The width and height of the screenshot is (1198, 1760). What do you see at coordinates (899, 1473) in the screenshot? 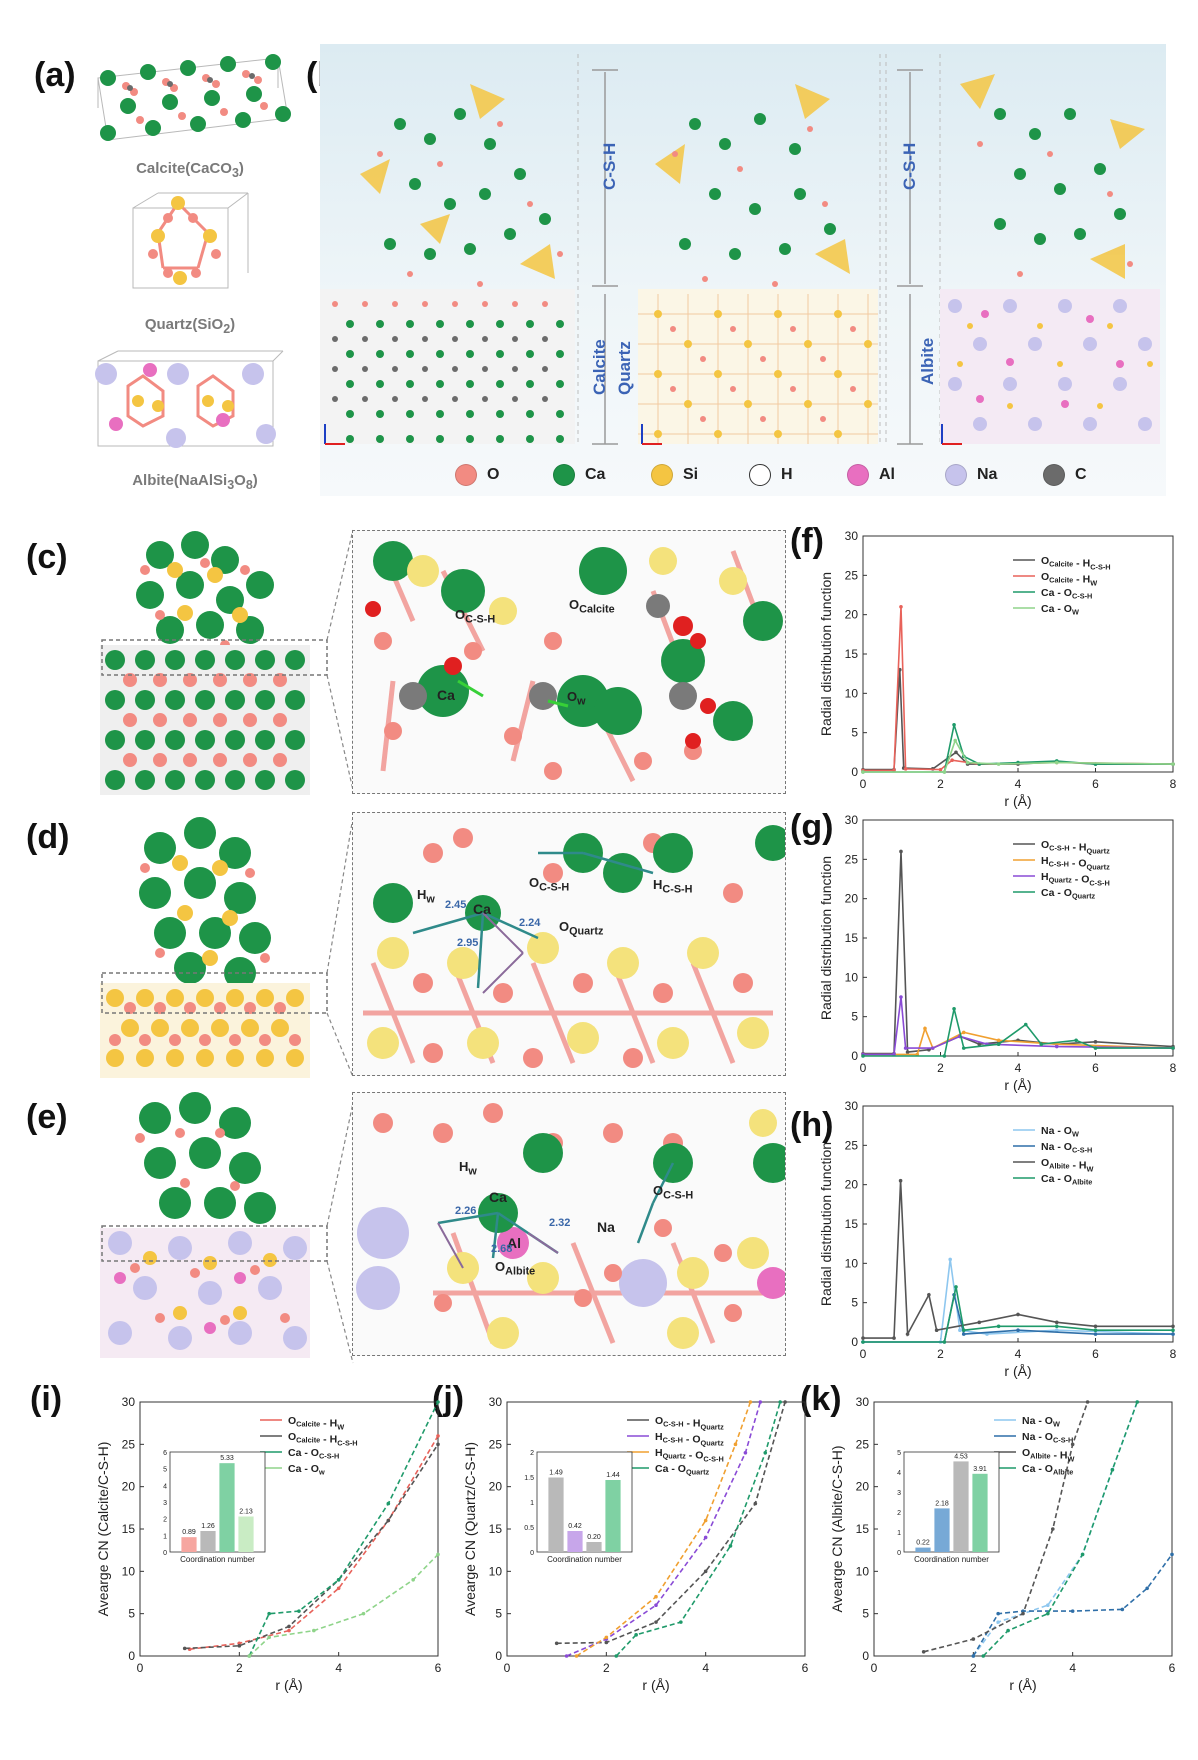
I see `inset-y-tick-label: 4` at bounding box center [899, 1473].